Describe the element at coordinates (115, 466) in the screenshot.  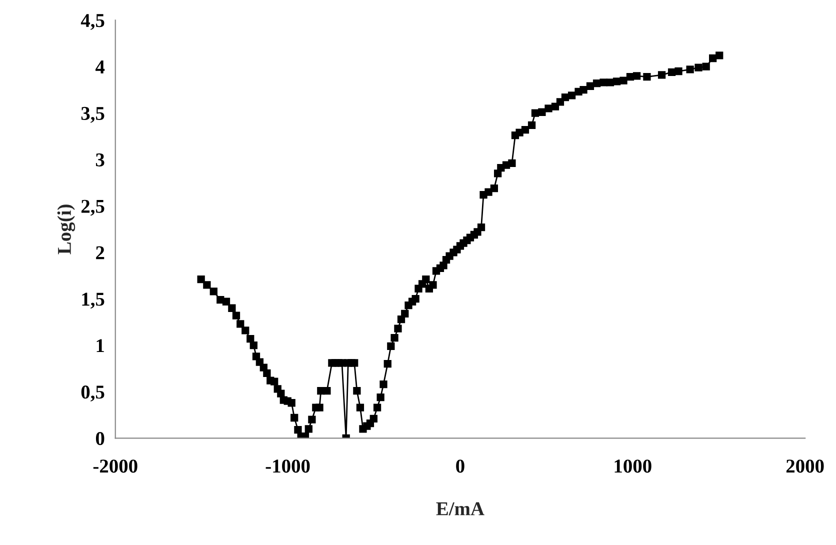
I see `x-tick-label: -2000` at that location.